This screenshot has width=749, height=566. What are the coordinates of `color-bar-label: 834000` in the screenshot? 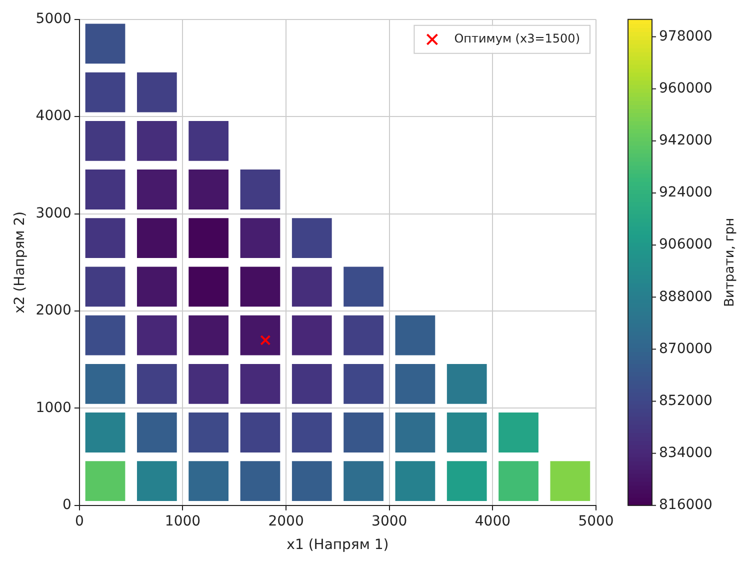 It's located at (685, 452).